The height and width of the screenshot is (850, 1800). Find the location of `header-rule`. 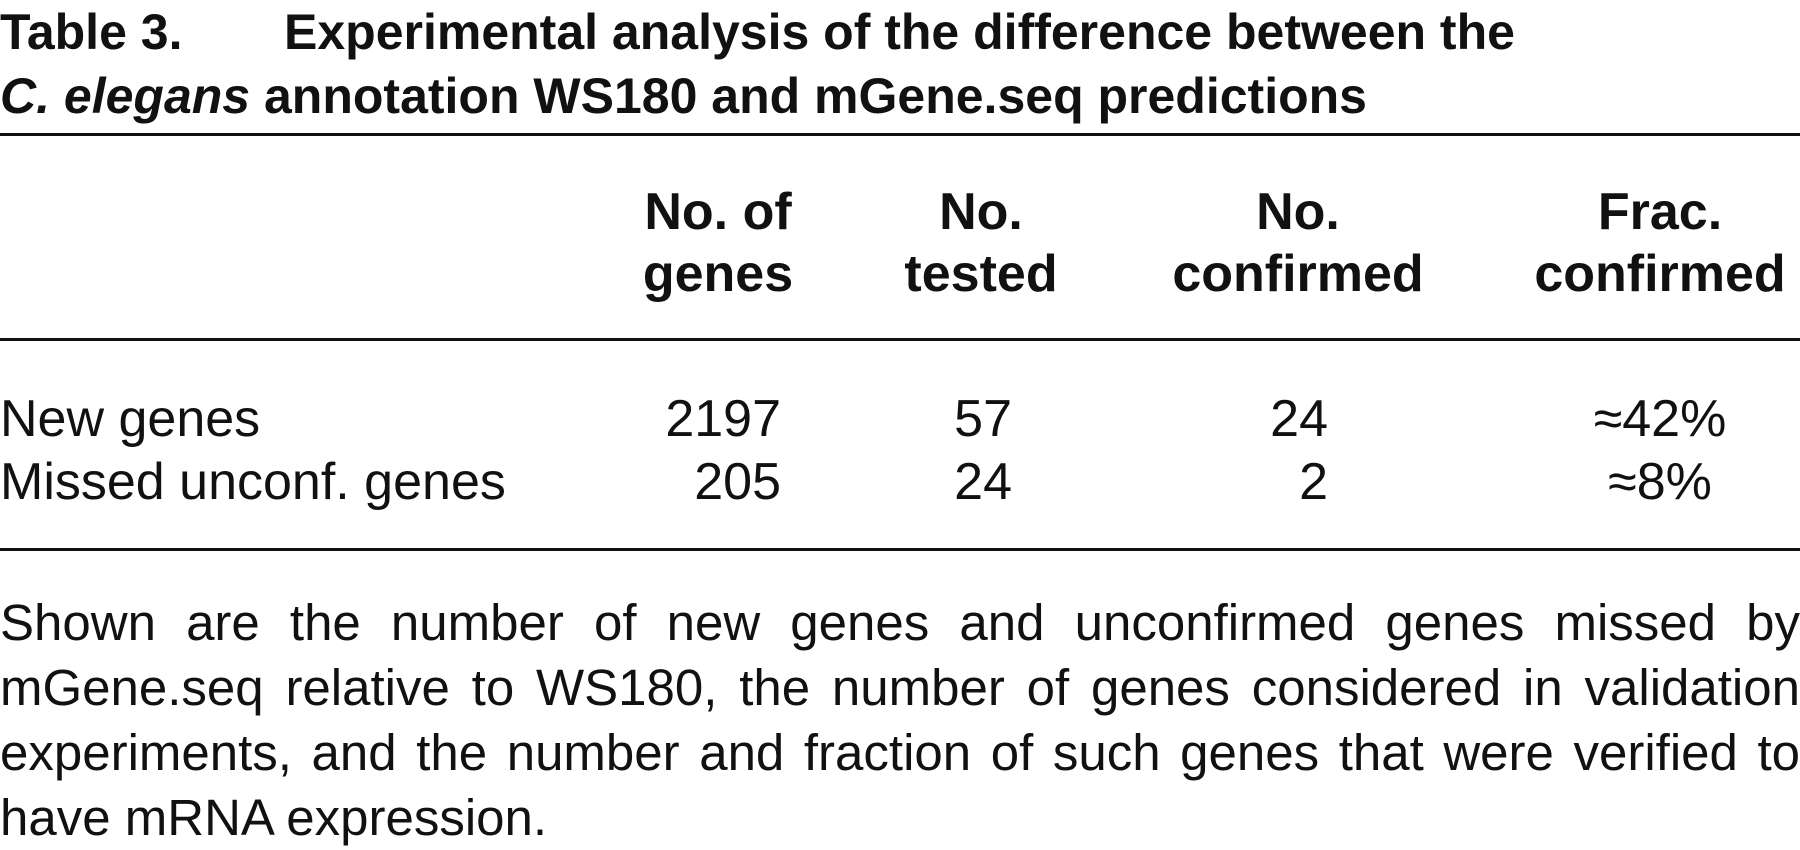

header-rule is located at coordinates (900, 339).